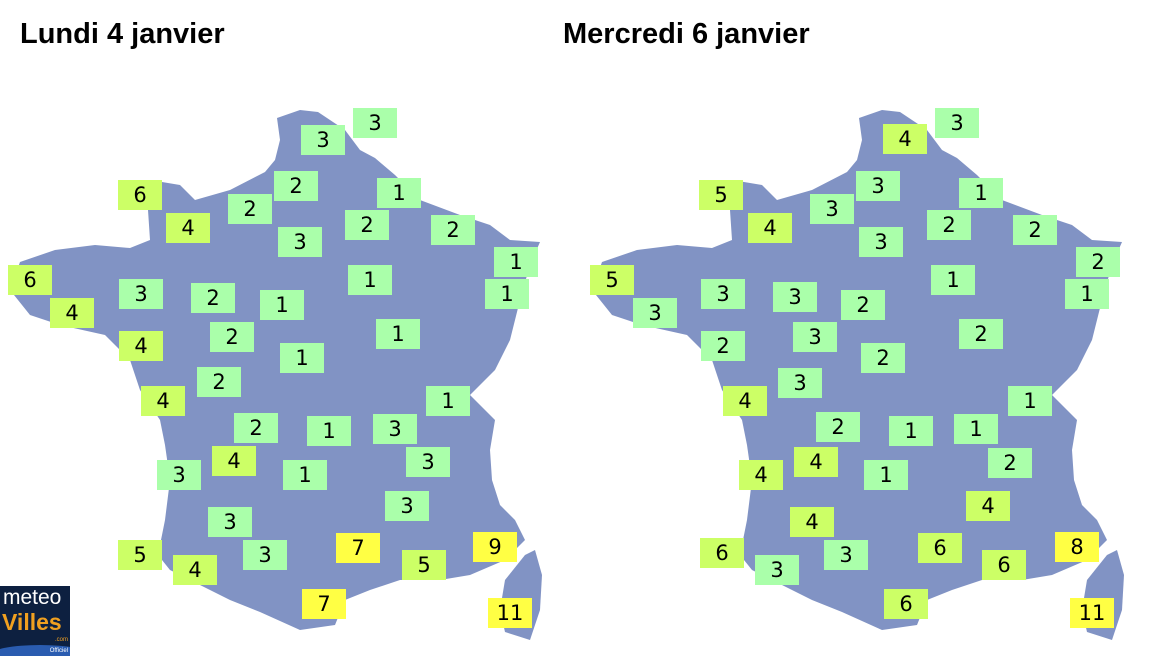 This screenshot has width=1166, height=656. I want to click on logo-line2: Villes, so click(32, 622).